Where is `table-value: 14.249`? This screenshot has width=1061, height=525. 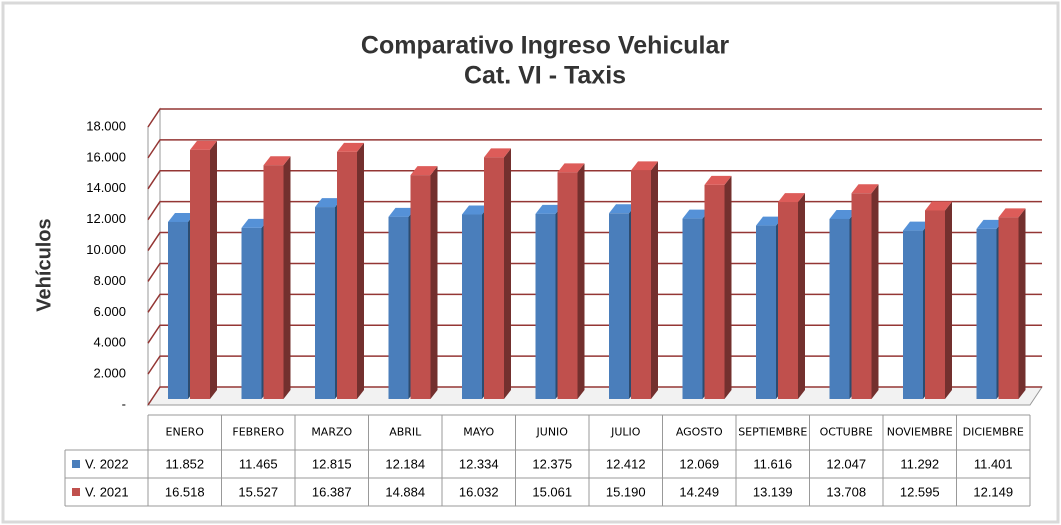
table-value: 14.249 is located at coordinates (699, 491).